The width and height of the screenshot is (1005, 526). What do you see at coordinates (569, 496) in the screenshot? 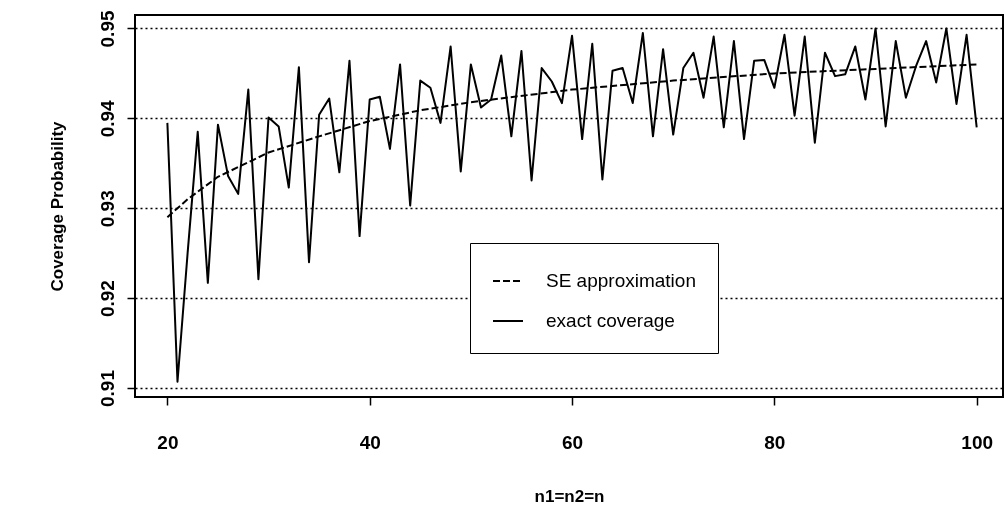
I see `x-axis-title: n1=n2=n` at bounding box center [569, 496].